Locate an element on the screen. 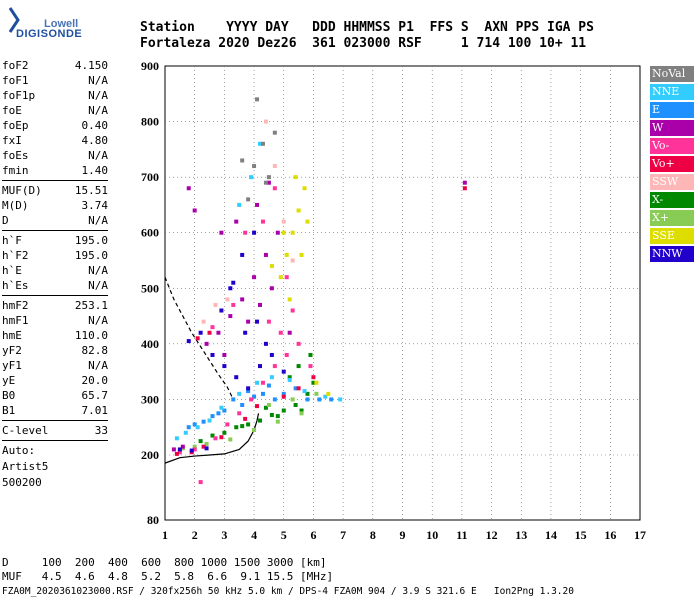  param-row: foEs N/A is located at coordinates (55, 155).